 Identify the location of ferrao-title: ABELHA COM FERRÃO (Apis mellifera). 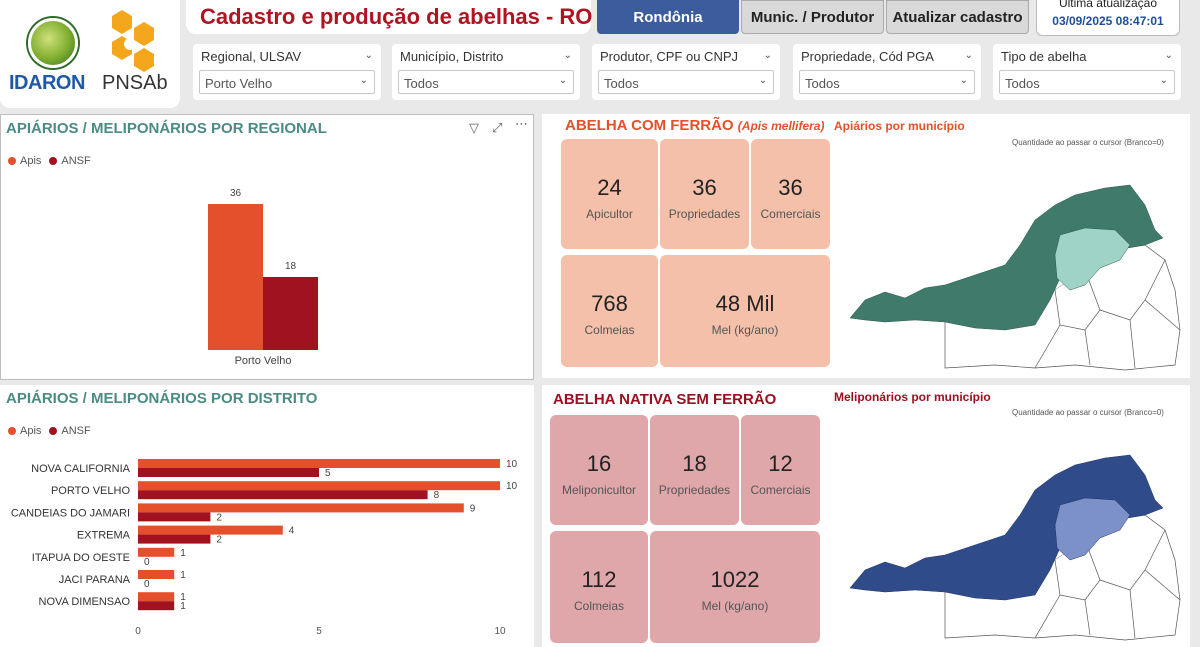
(694, 125).